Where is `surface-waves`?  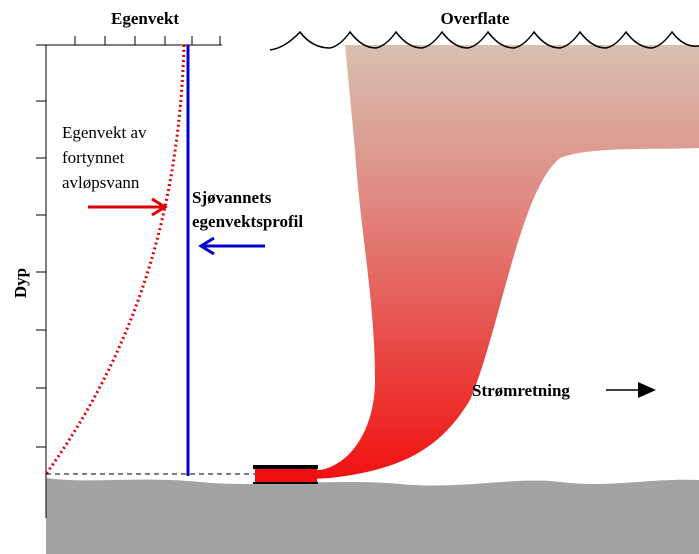 surface-waves is located at coordinates (484, 40).